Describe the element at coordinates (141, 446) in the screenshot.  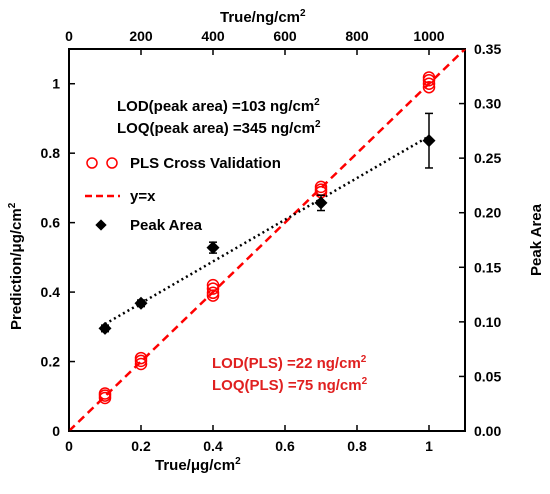
I see `x-bottom-tick-label: 0.2` at that location.